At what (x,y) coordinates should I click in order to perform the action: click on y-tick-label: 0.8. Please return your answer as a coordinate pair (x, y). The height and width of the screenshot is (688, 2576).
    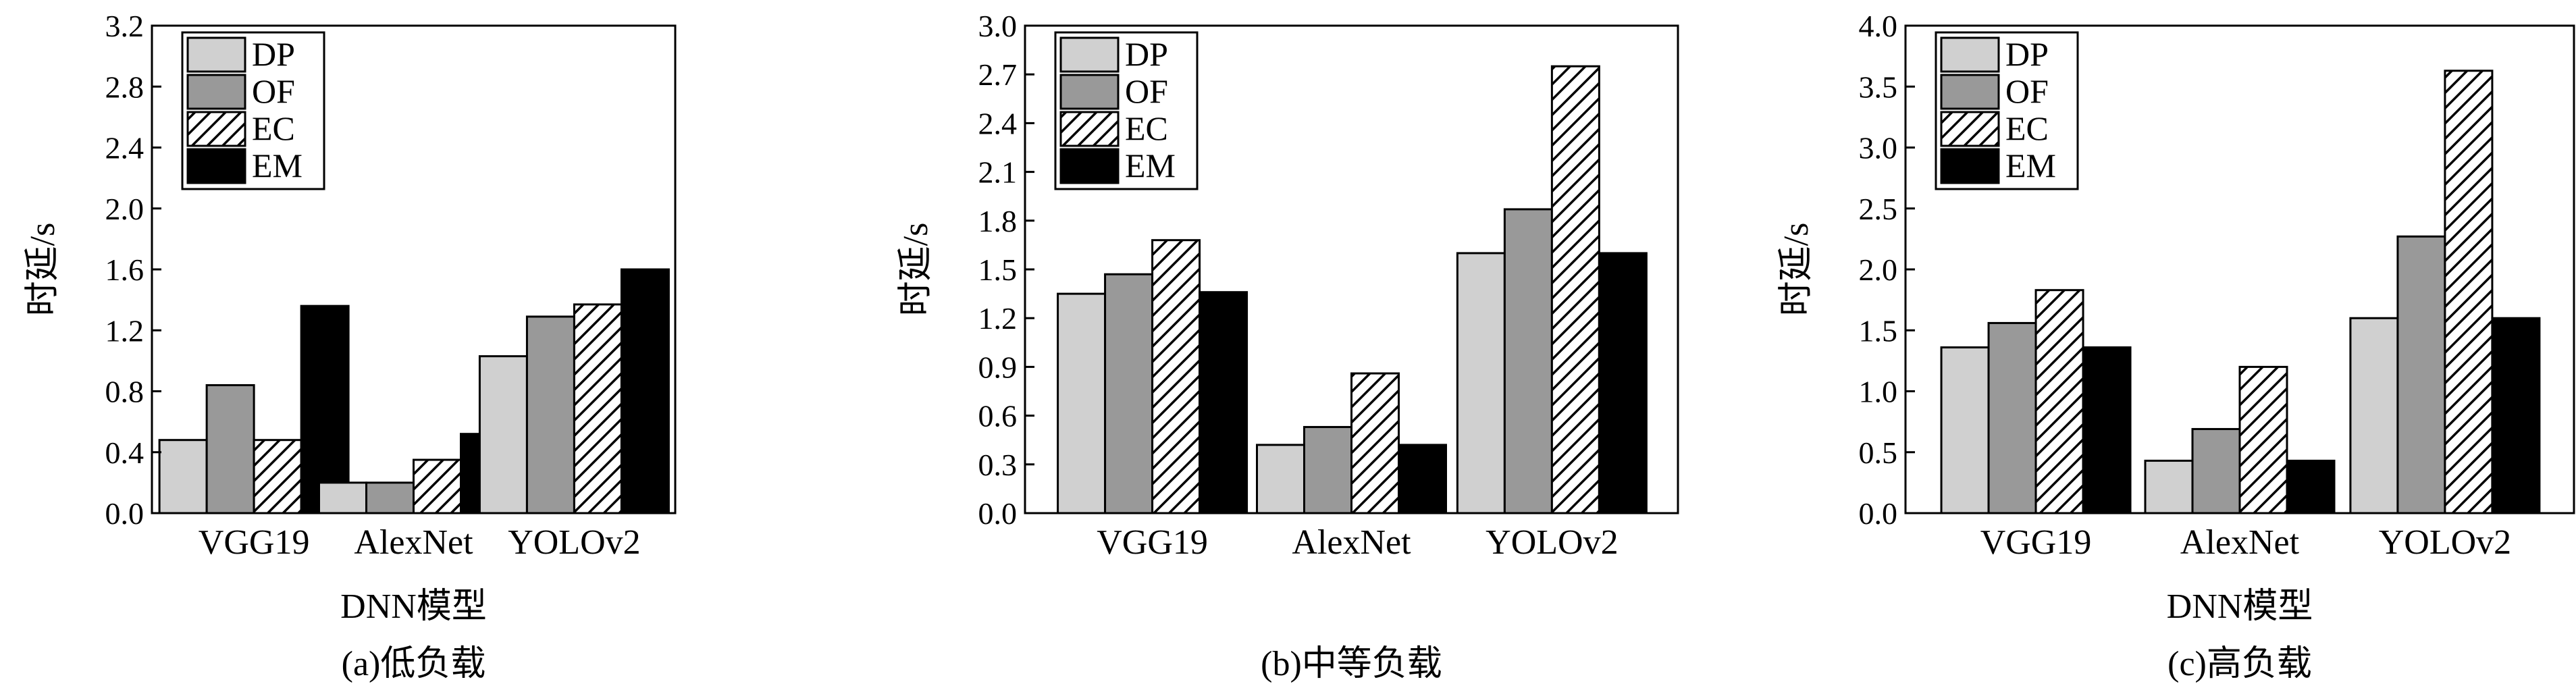
    Looking at the image, I should click on (125, 392).